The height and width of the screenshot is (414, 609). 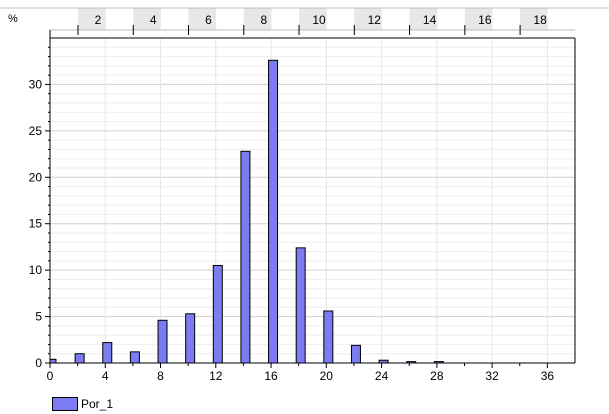 What do you see at coordinates (36, 270) in the screenshot?
I see `y-tick-label: 10` at bounding box center [36, 270].